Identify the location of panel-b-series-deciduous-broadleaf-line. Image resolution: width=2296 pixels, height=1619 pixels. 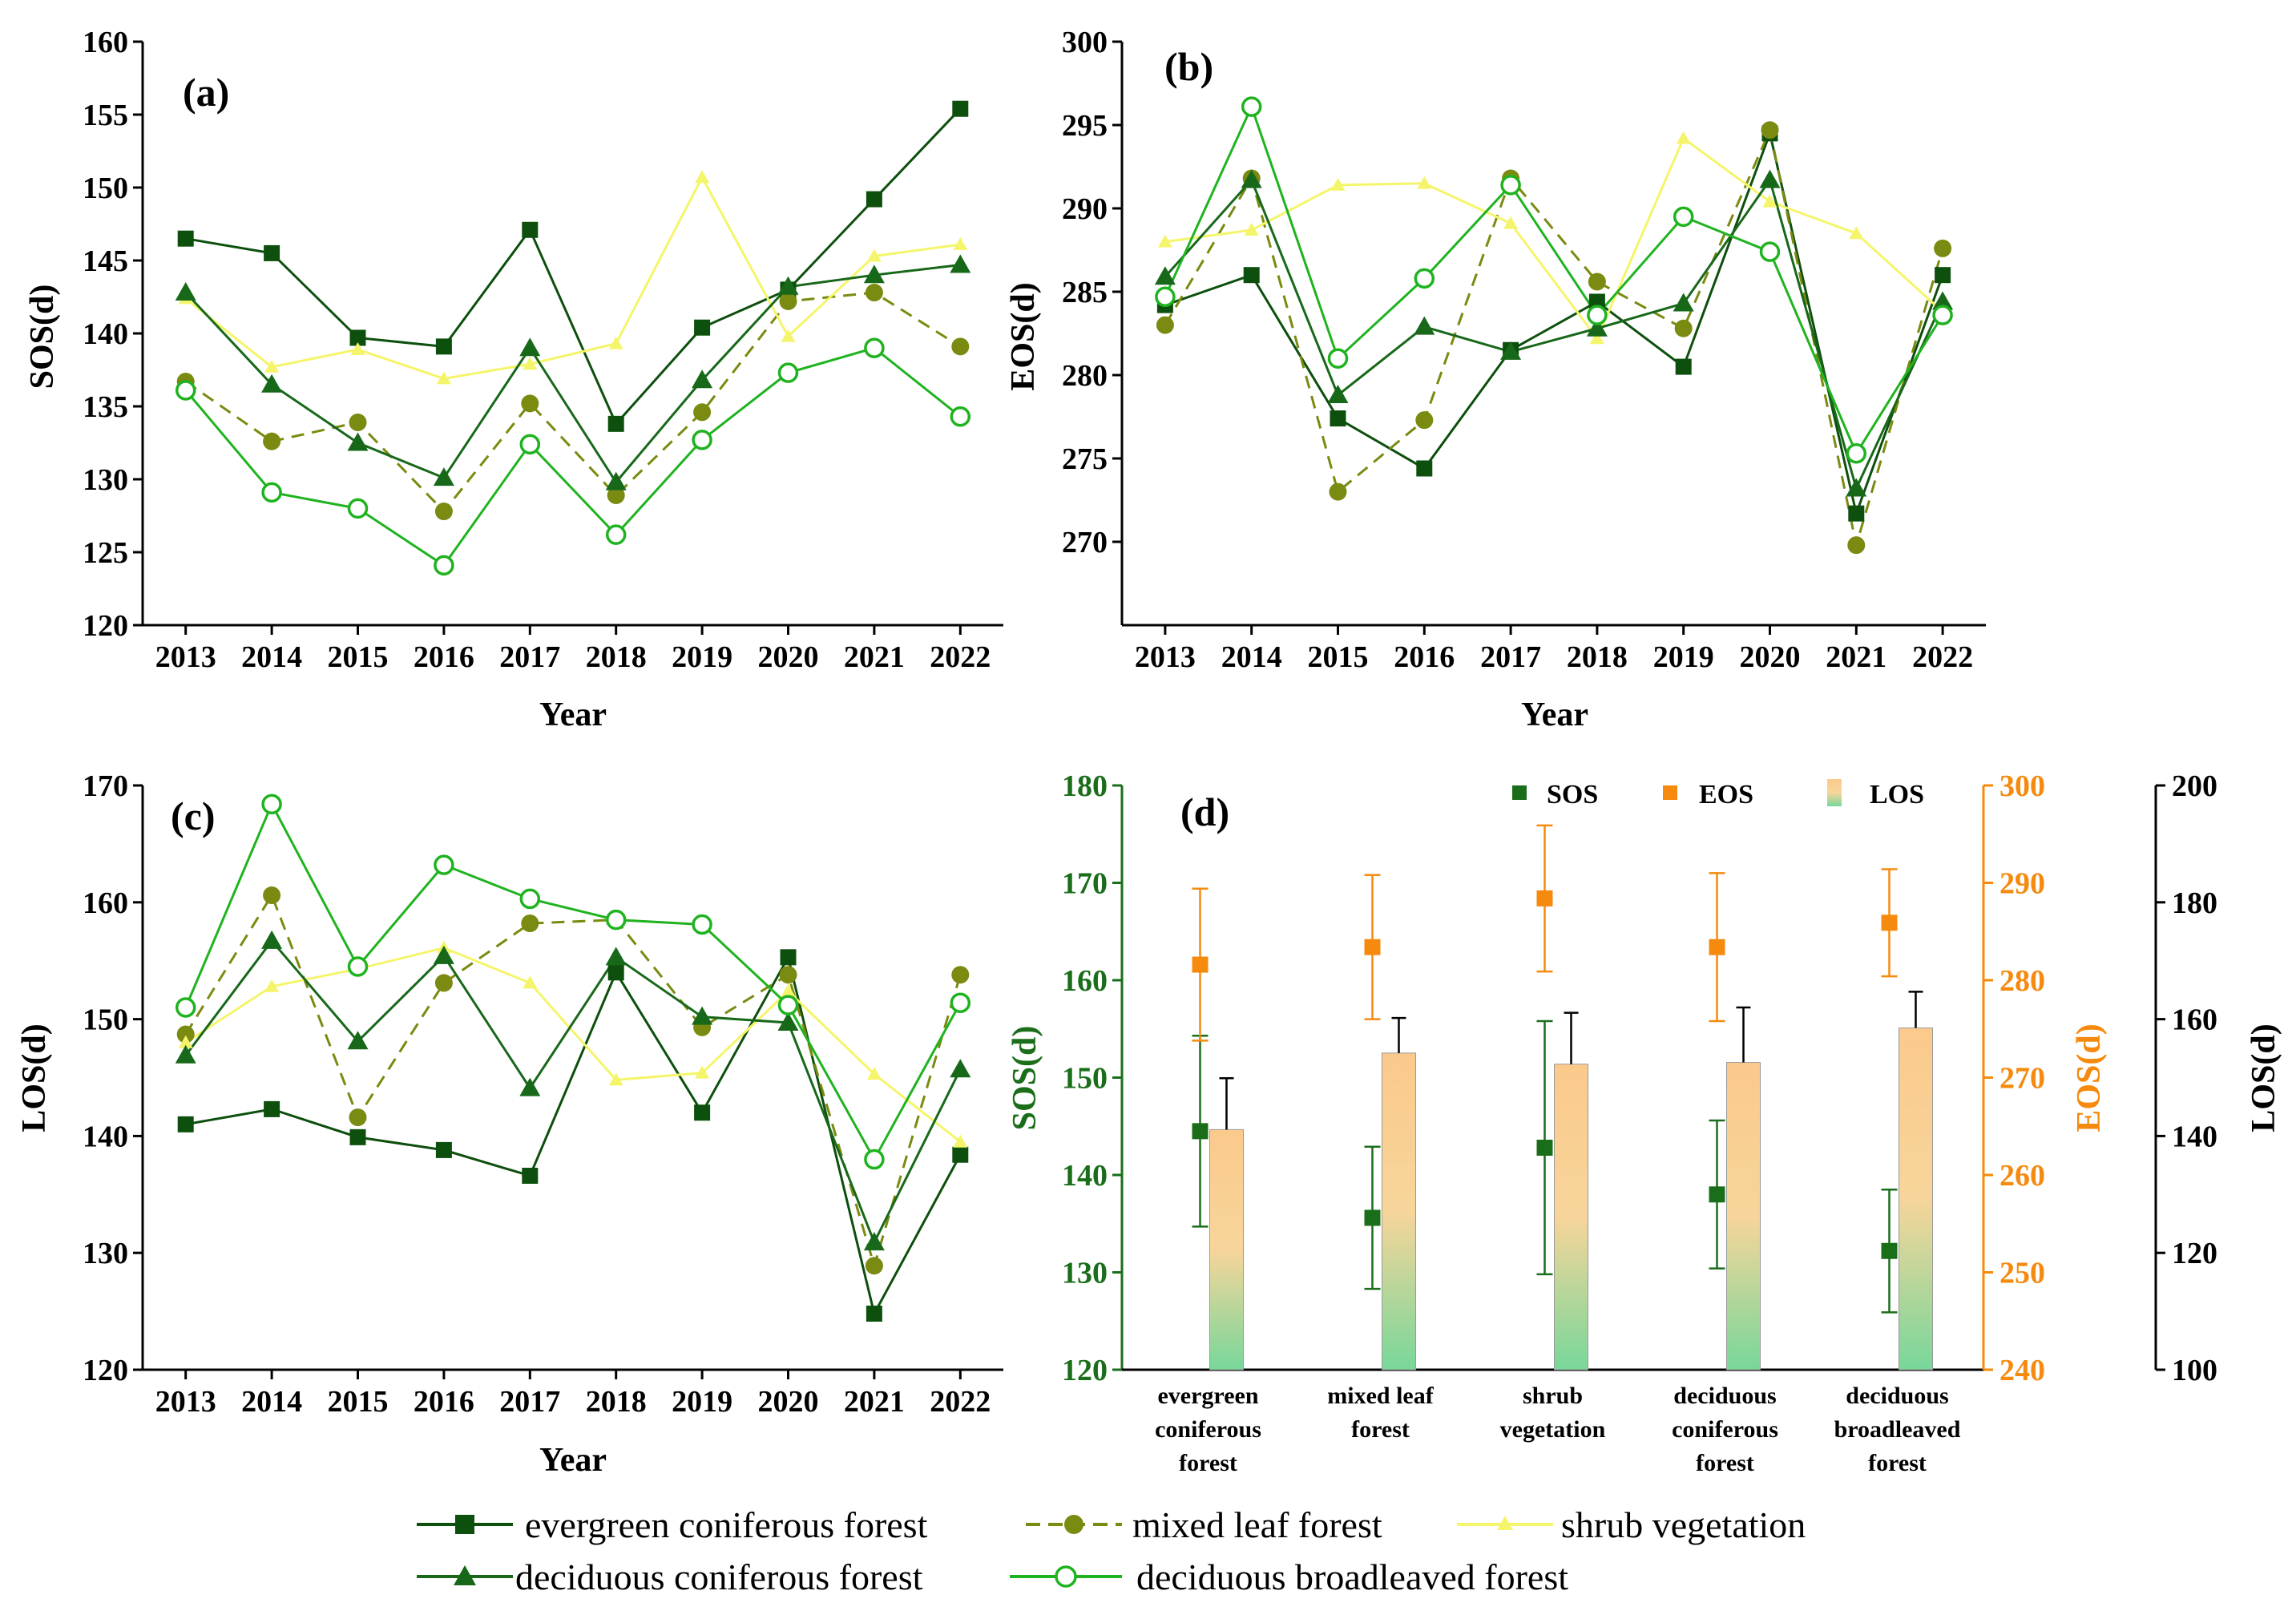
(1554, 280).